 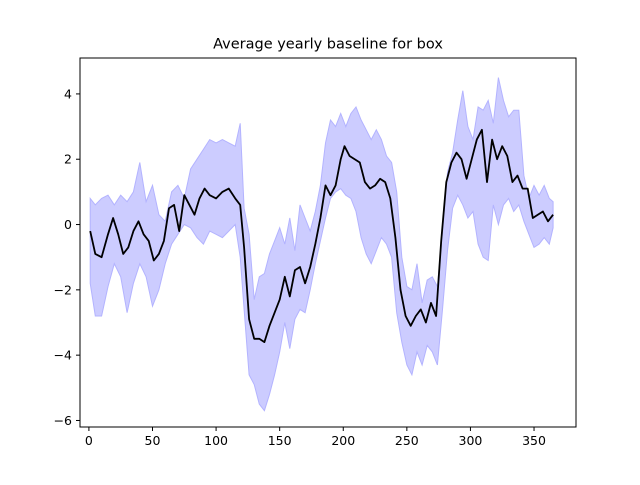 I want to click on x-tick-label: 250, so click(x=407, y=440).